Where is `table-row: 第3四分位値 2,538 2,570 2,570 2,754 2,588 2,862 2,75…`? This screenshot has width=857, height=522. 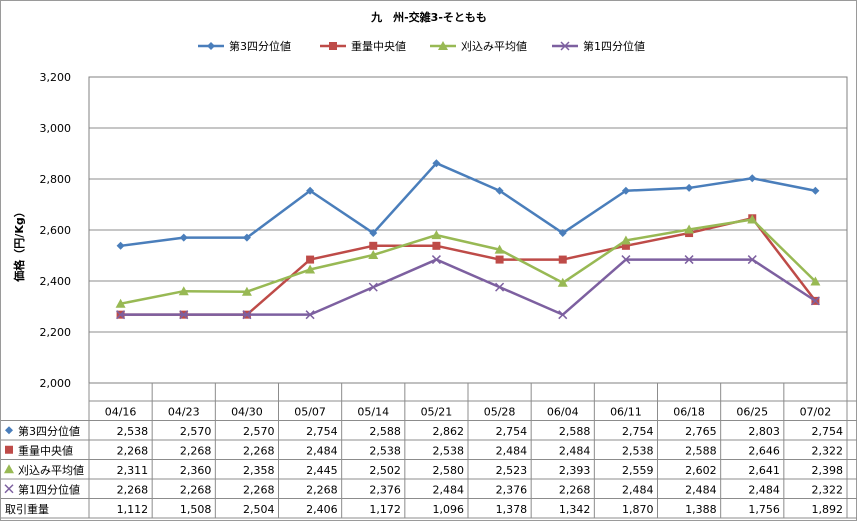
table-row: 第3四分位値 2,538 2,570 2,570 2,754 2,588 2,862 2,75… is located at coordinates (424, 431).